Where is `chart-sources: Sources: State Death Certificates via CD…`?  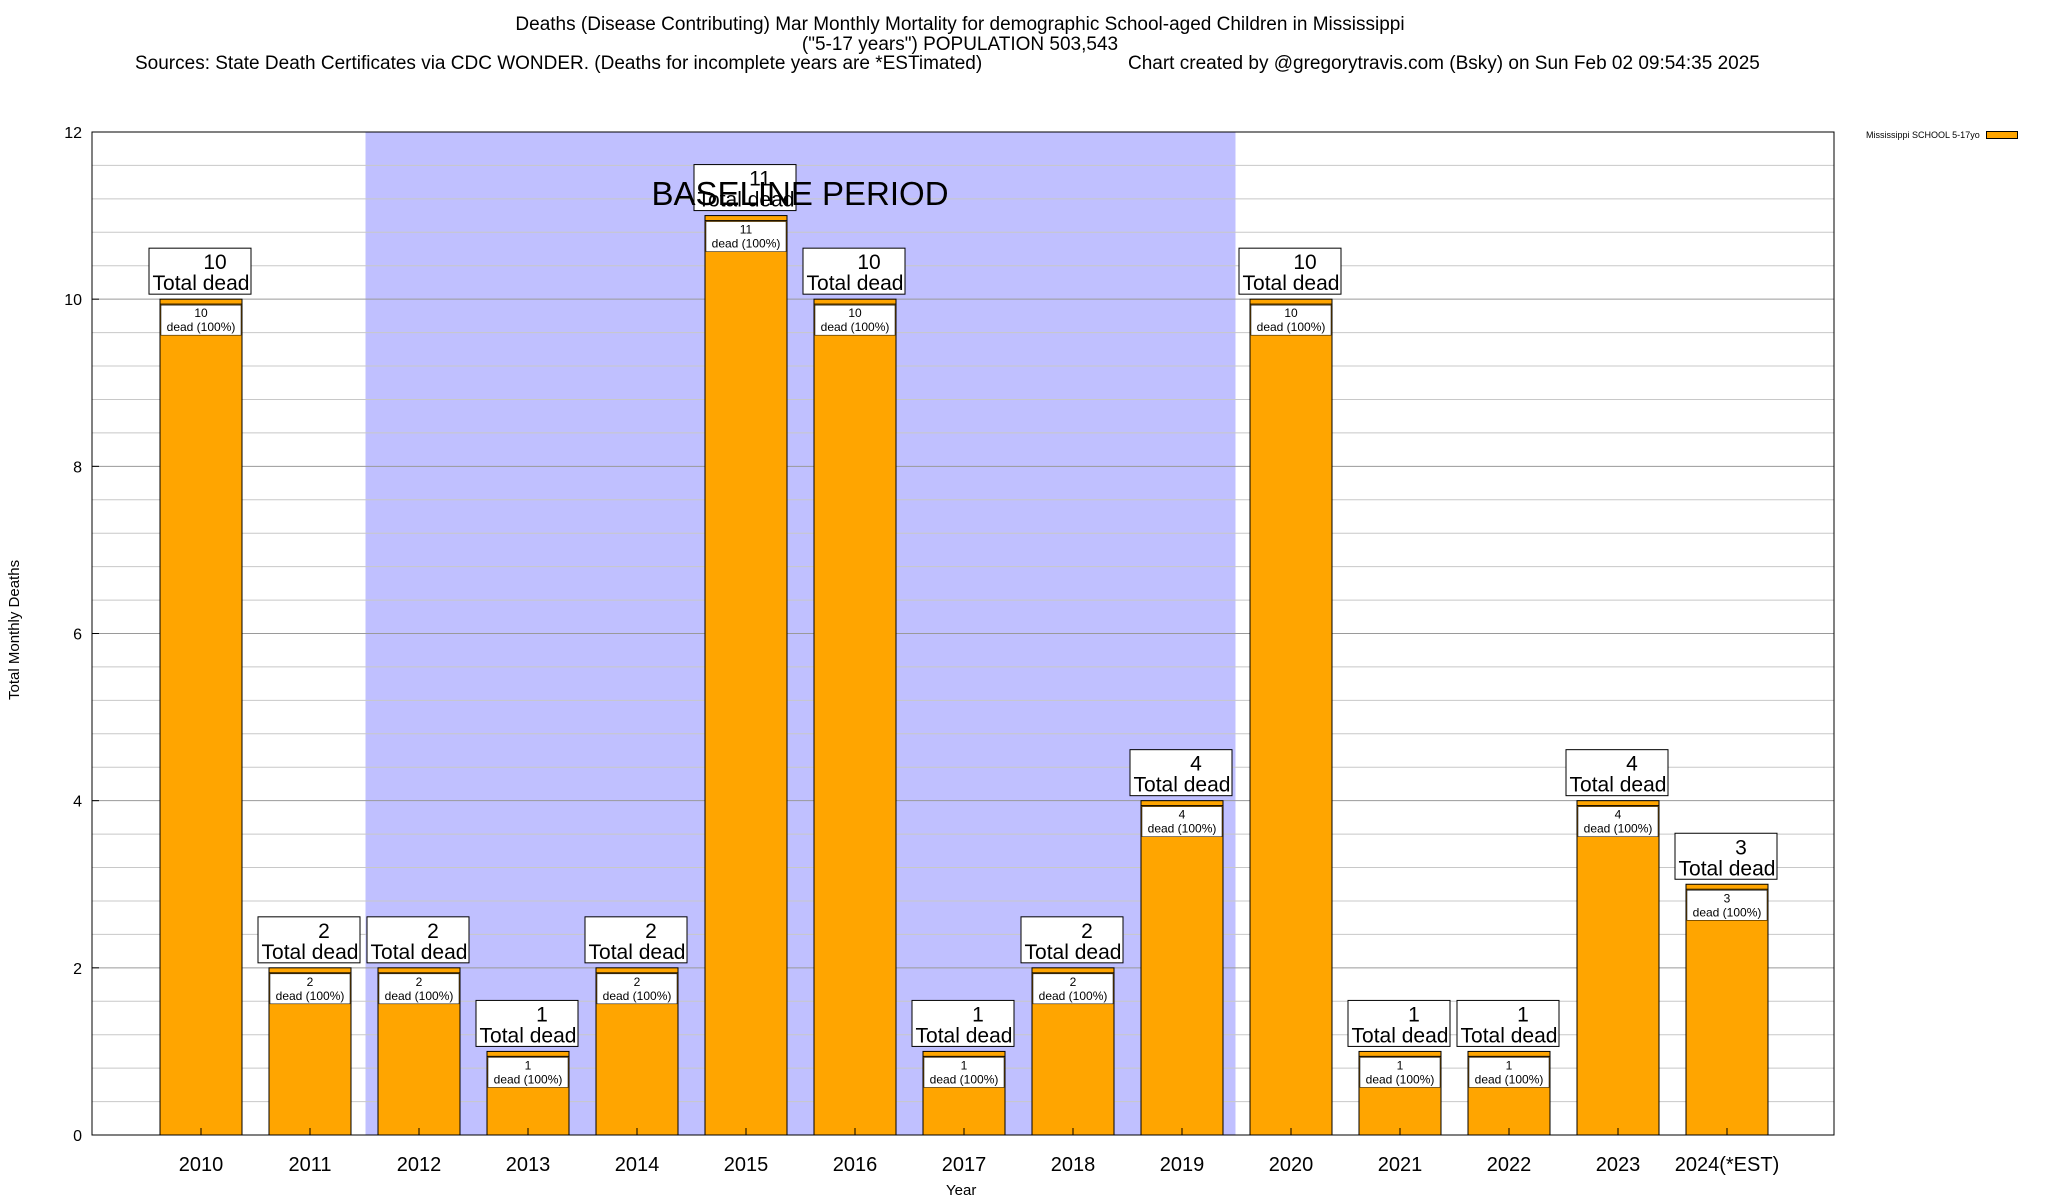
chart-sources: Sources: State Death Certificates via CD… is located at coordinates (559, 63).